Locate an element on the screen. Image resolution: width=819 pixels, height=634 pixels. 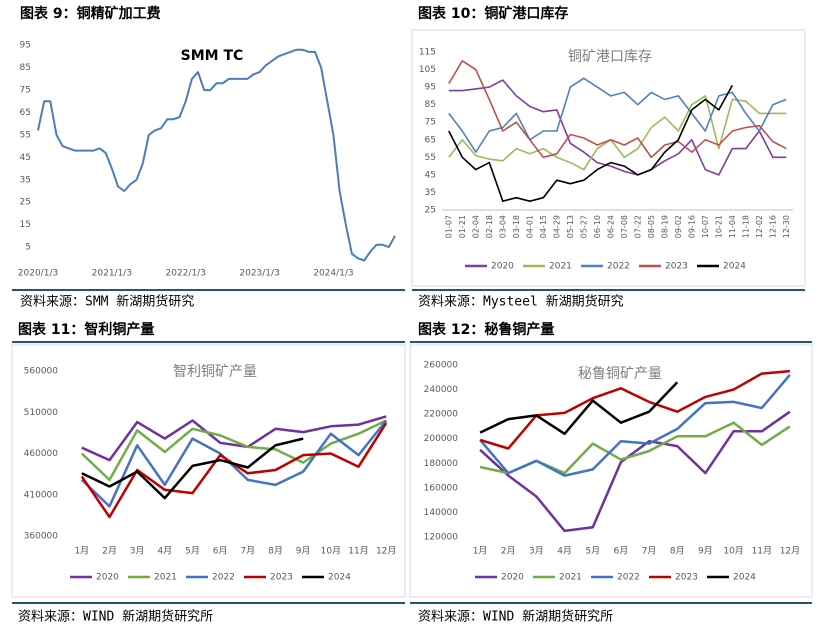
figure-title: 图表 9：铜精矿加工费 is located at coordinates (90, 13).